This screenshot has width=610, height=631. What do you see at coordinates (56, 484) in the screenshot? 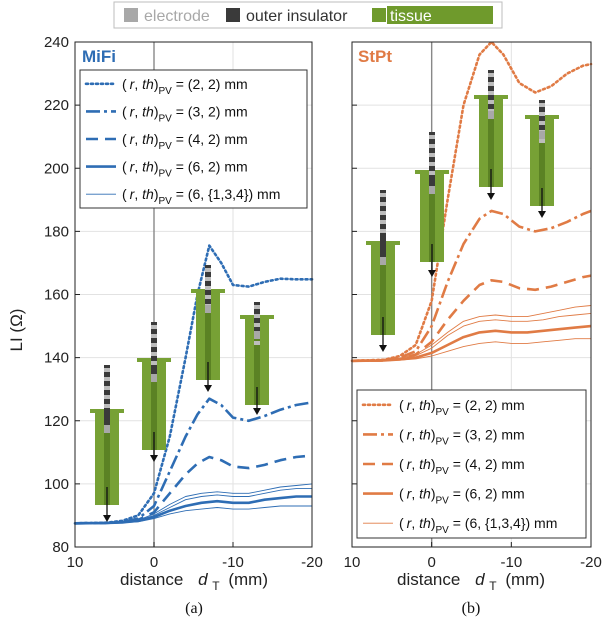
I see `panel-a-ytick-label-1: 100` at bounding box center [56, 484].